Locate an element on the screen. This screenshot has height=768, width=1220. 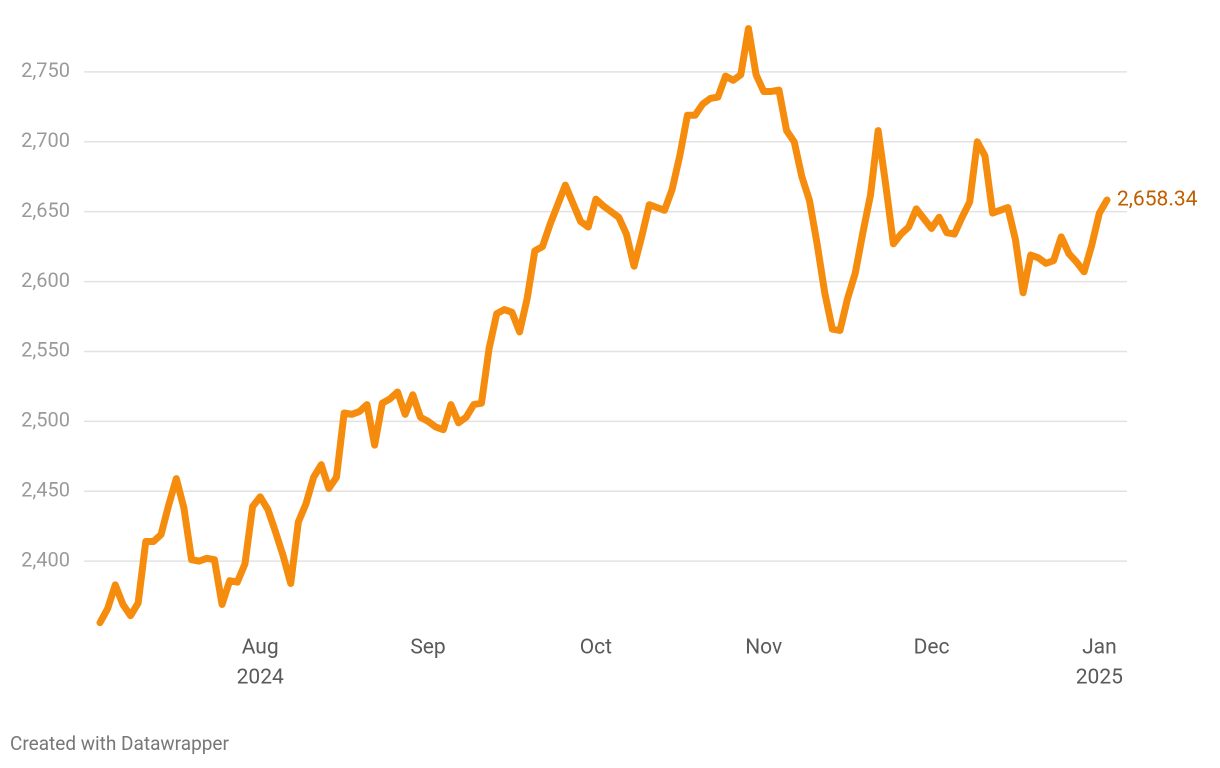
x-tick-label: Aug is located at coordinates (260, 648).